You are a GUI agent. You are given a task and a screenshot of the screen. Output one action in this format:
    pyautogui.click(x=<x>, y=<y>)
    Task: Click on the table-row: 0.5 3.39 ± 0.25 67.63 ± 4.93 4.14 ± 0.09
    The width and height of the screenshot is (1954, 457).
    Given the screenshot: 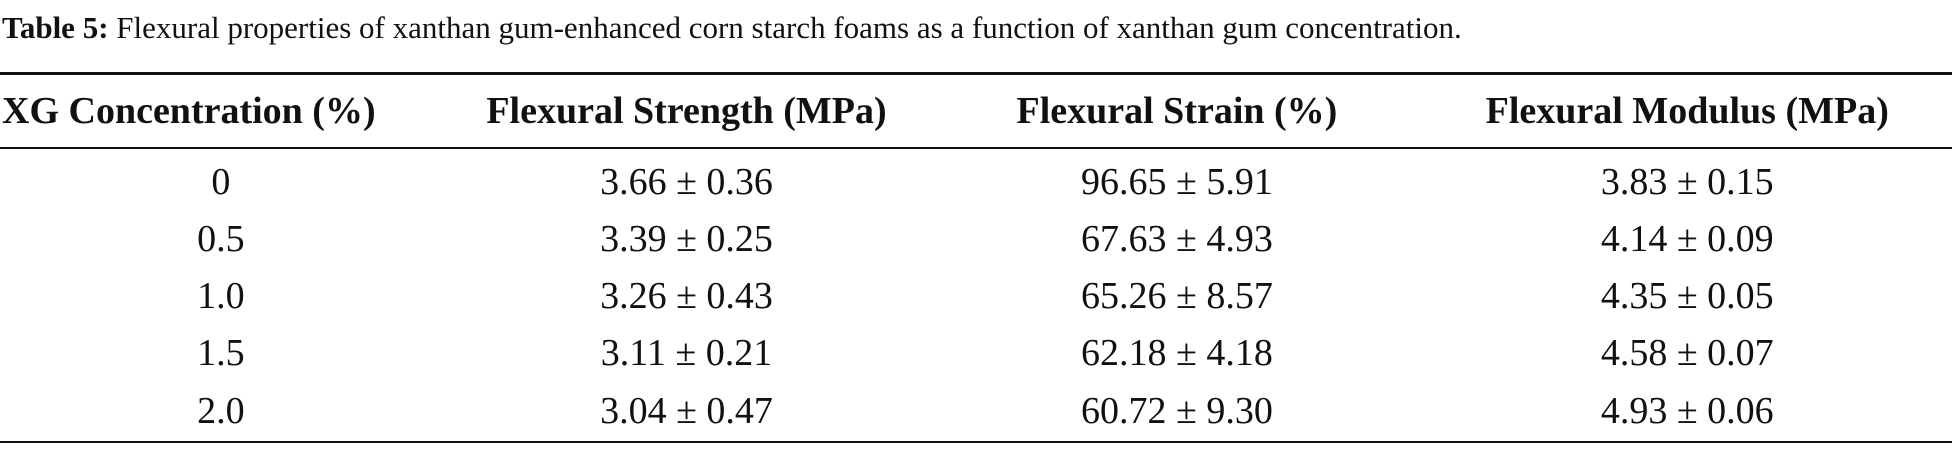 What is the action you would take?
    pyautogui.click(x=976, y=238)
    